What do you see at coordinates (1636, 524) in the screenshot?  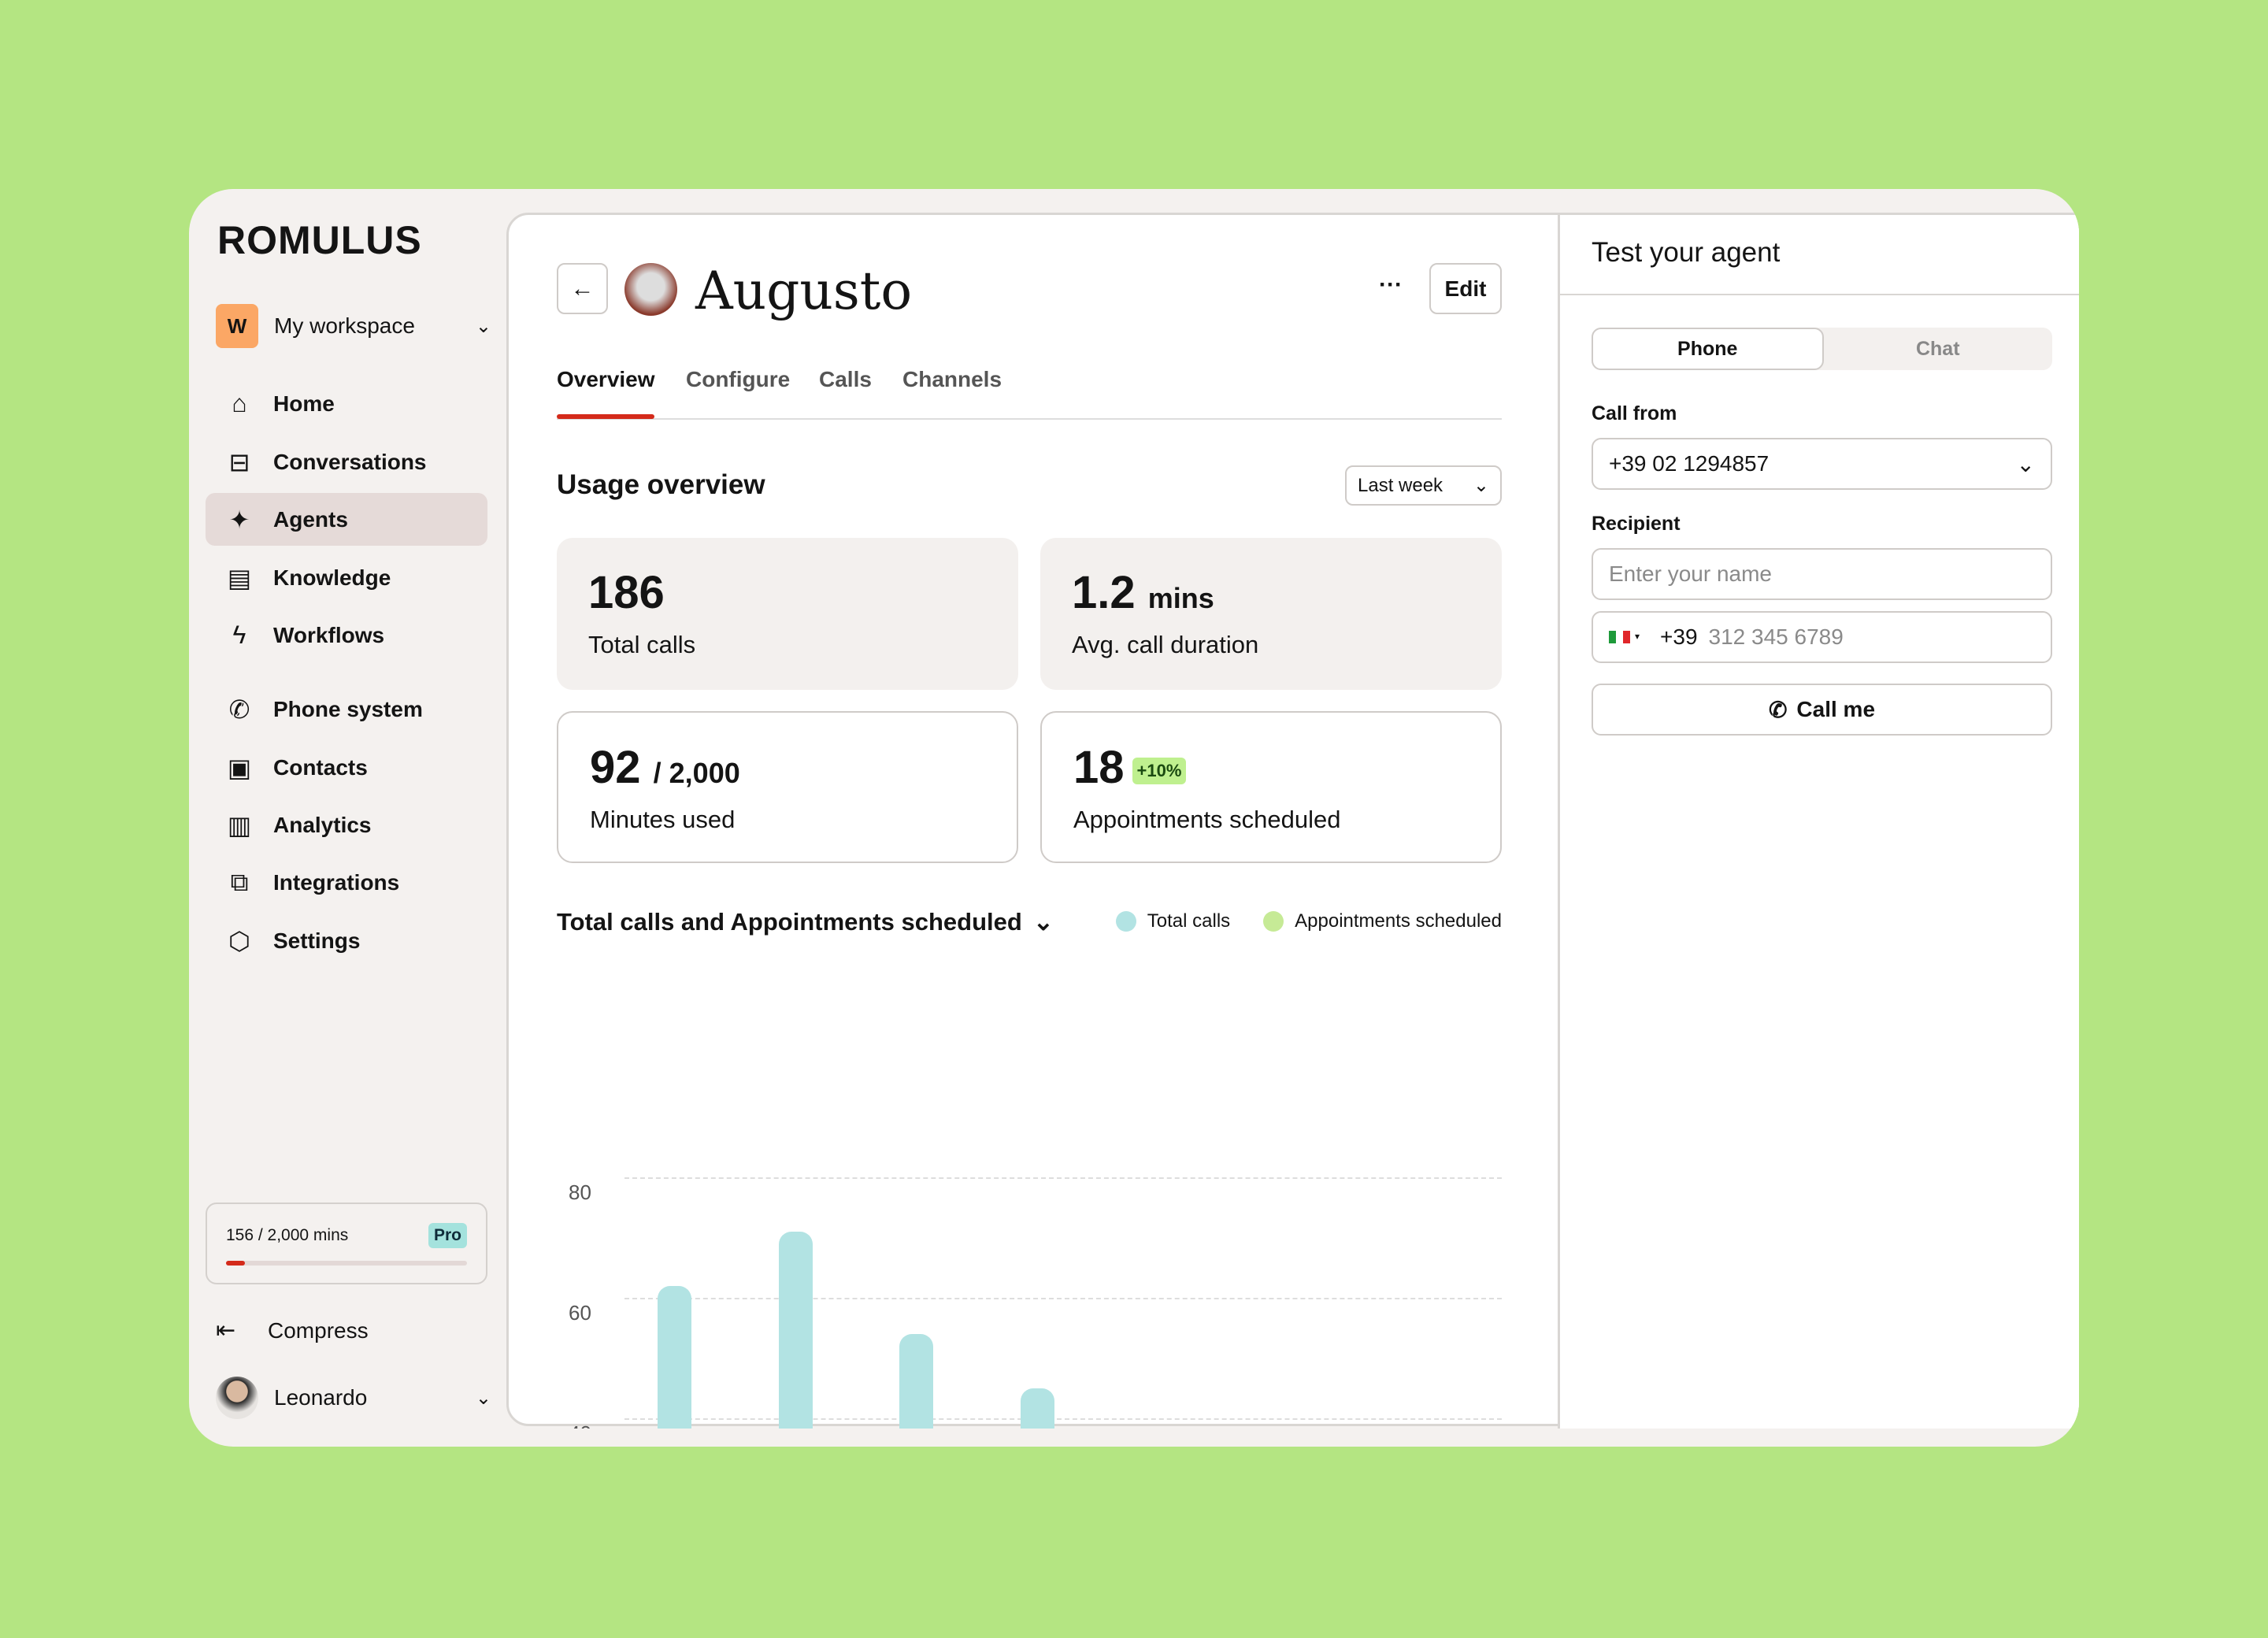 I see `recipient-label: Recipient` at bounding box center [1636, 524].